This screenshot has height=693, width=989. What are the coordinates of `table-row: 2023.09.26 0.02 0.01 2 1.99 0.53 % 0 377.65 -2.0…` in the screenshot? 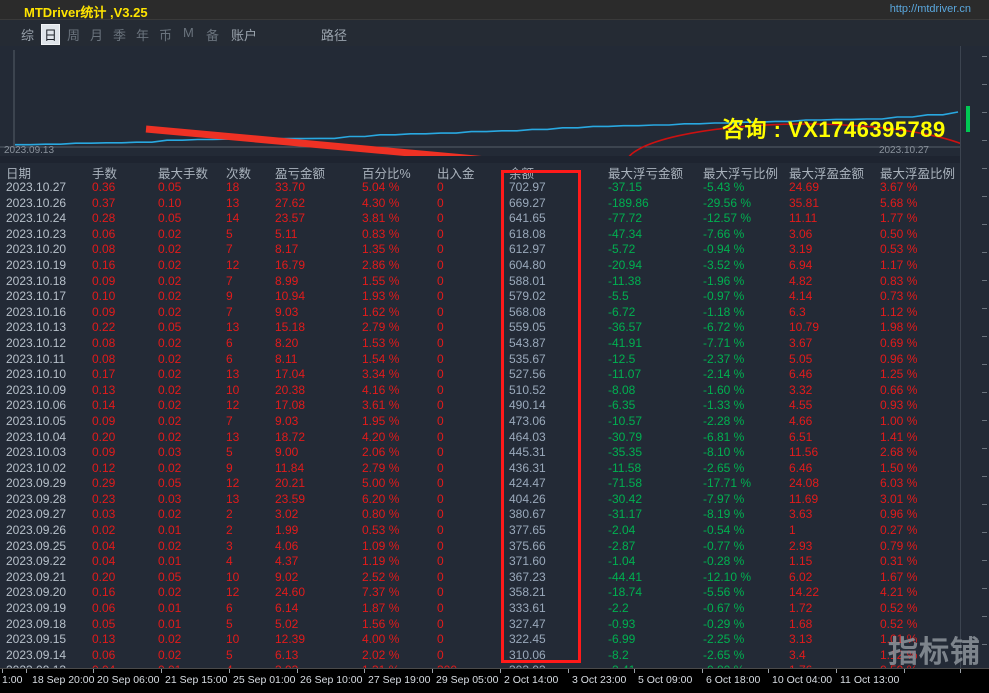 It's located at (480, 531).